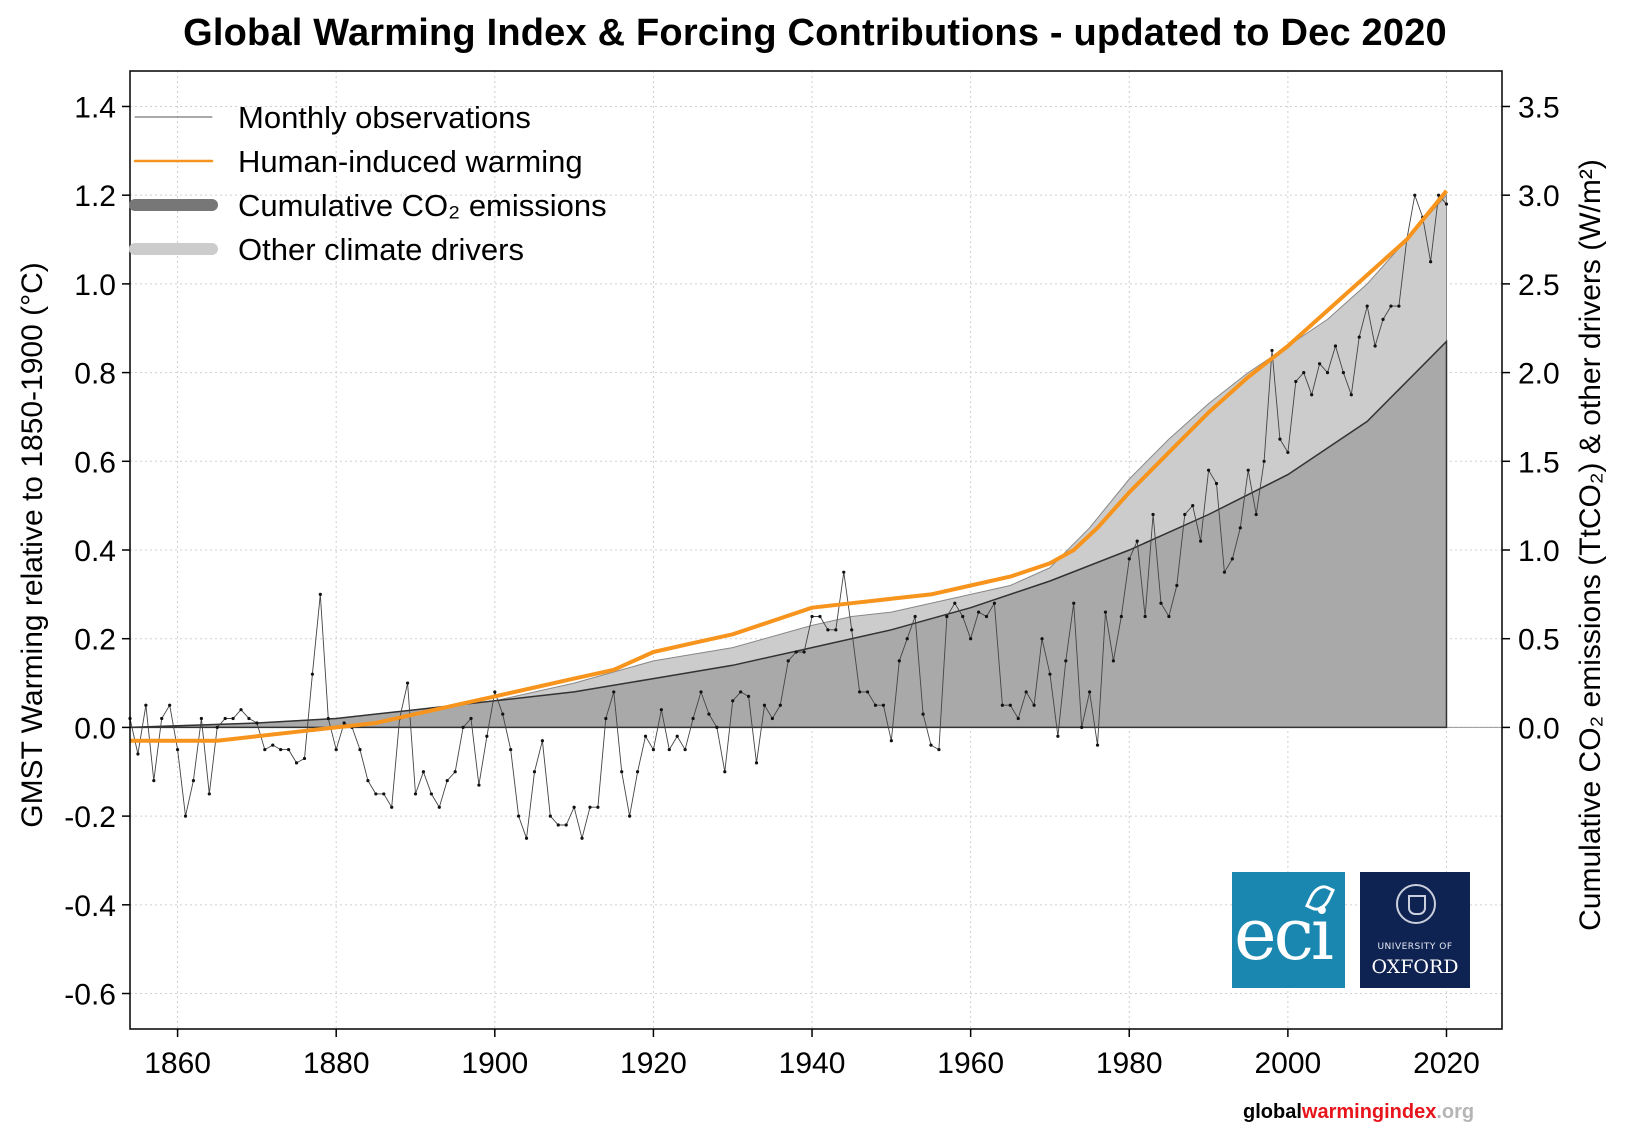 The image size is (1630, 1140). Describe the element at coordinates (410, 161) in the screenshot. I see `legend-label: Human-induced warming` at that location.